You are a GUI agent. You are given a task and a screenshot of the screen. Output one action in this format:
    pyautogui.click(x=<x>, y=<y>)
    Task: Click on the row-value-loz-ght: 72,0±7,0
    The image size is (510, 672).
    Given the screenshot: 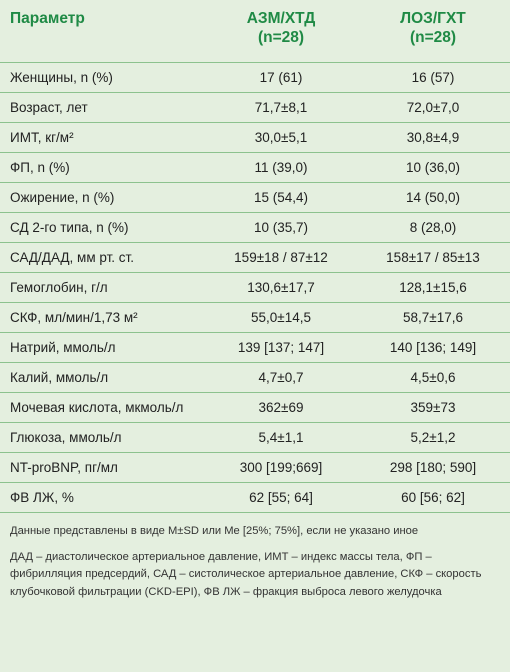 What is the action you would take?
    pyautogui.click(x=433, y=107)
    